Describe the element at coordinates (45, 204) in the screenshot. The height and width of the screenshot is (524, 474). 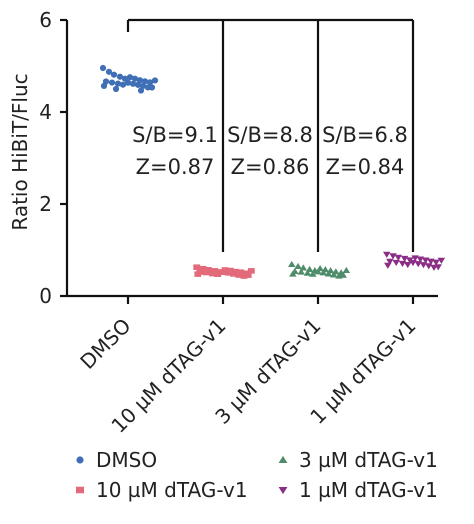
I see `y-tick-label: 2` at that location.